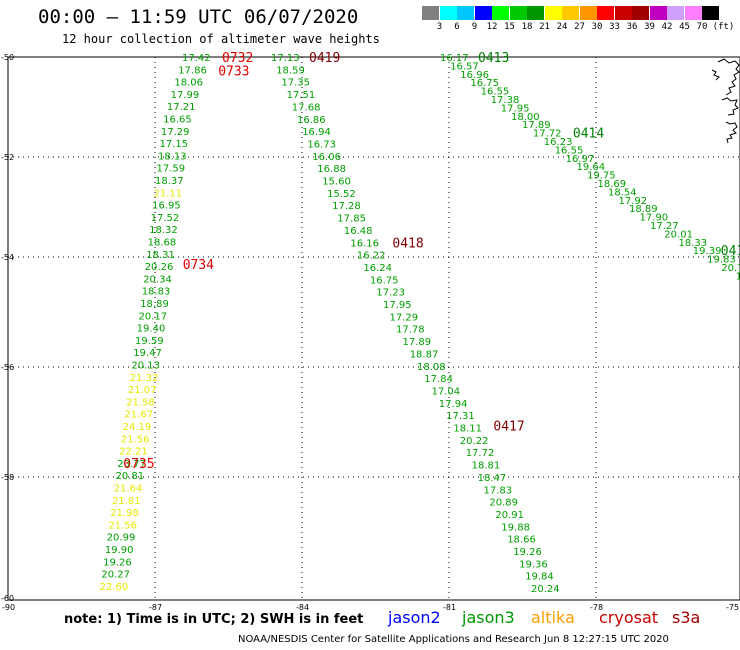  What do you see at coordinates (492, 478) in the screenshot?
I see `swh-value: 18.47` at bounding box center [492, 478].